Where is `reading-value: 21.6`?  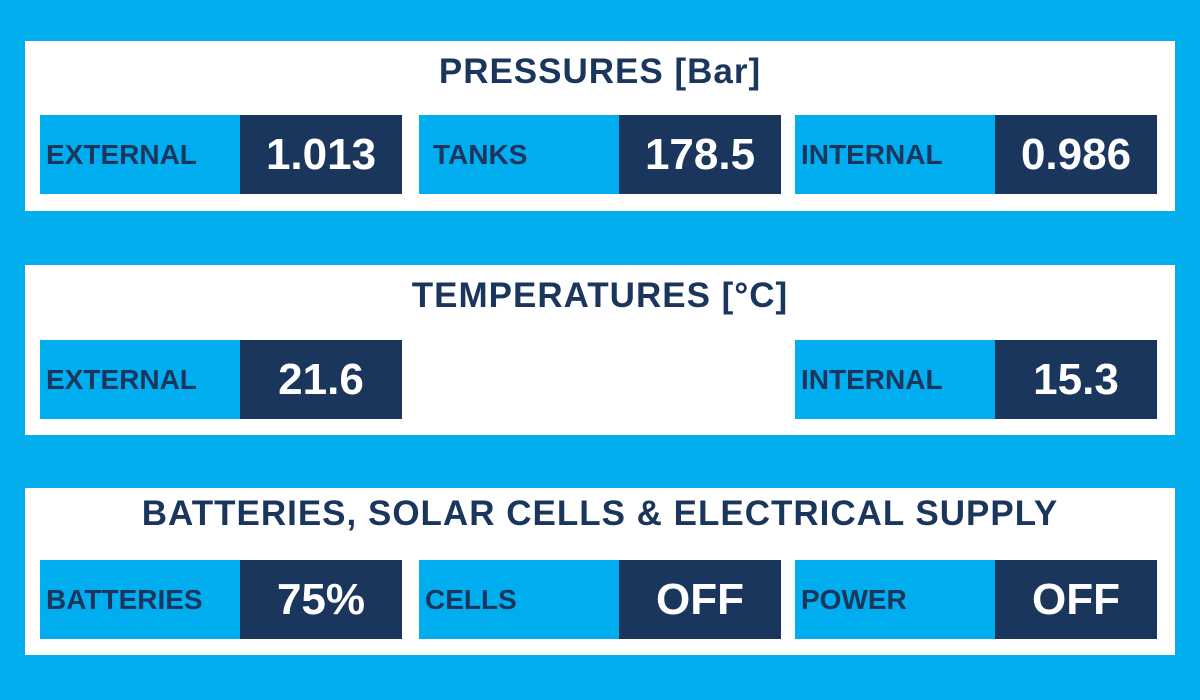 reading-value: 21.6 is located at coordinates (321, 379).